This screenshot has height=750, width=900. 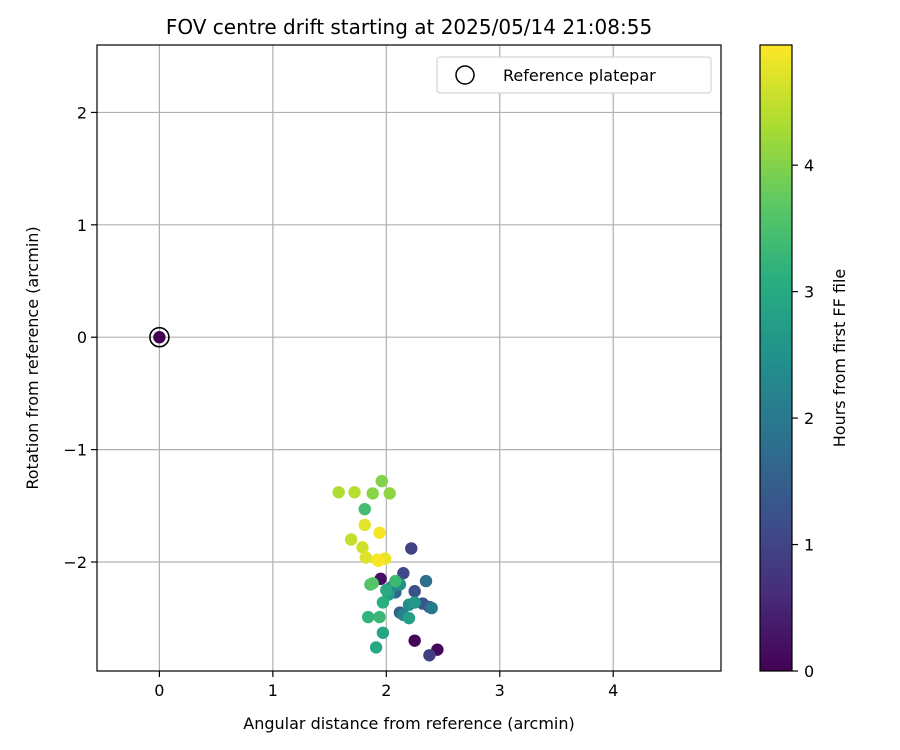 I want to click on colorbar-tick-label: 2, so click(x=809, y=418).